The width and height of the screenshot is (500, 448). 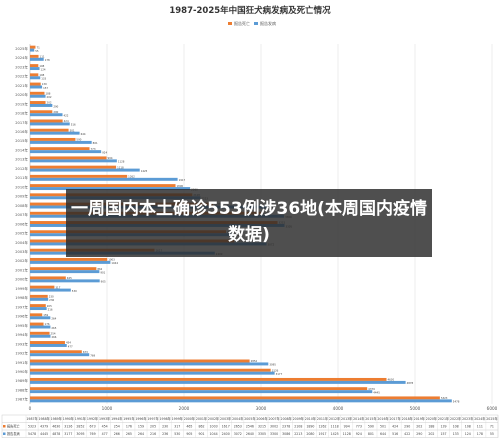 I want to click on table-cell-deaths: 290, so click(x=407, y=427).